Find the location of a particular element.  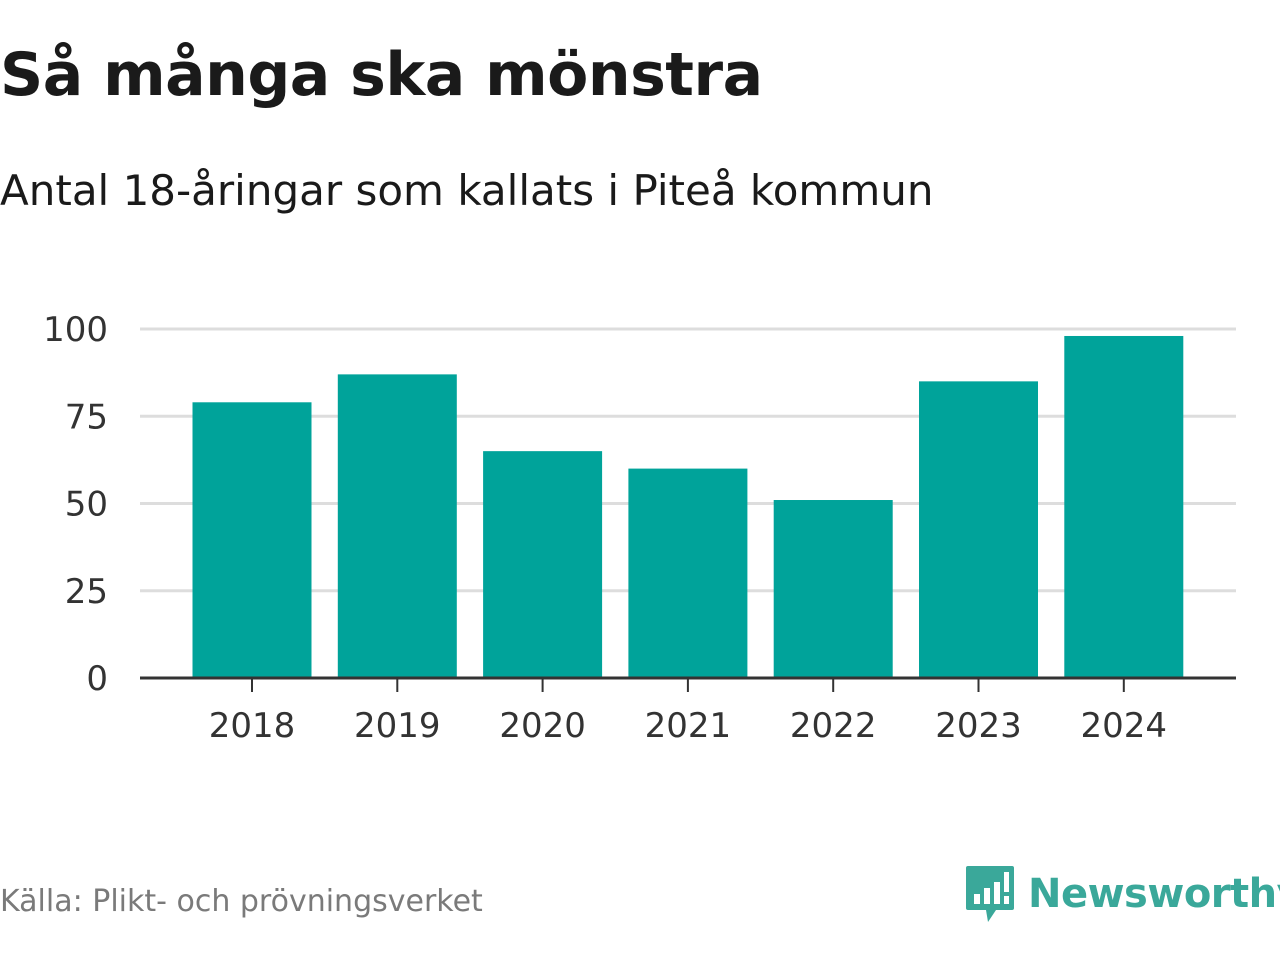

x-tick-labels: 2018 2019 2020 2021 2022 2023 2024 is located at coordinates (688, 726).